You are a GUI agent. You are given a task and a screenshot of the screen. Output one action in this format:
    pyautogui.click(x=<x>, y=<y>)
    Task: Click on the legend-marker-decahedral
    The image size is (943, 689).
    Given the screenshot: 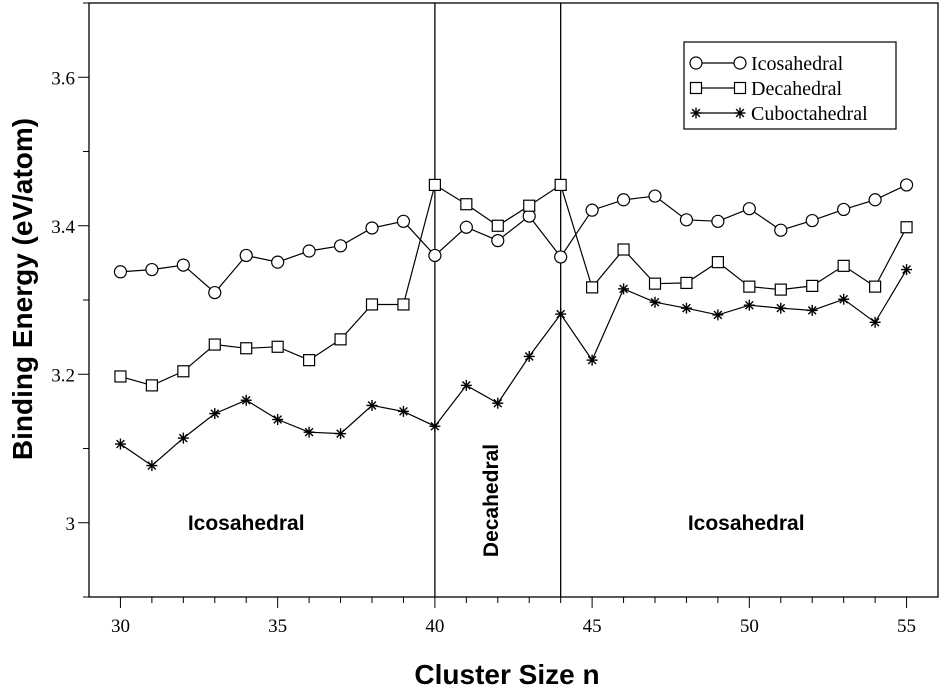 What is the action you would take?
    pyautogui.click(x=740, y=88)
    